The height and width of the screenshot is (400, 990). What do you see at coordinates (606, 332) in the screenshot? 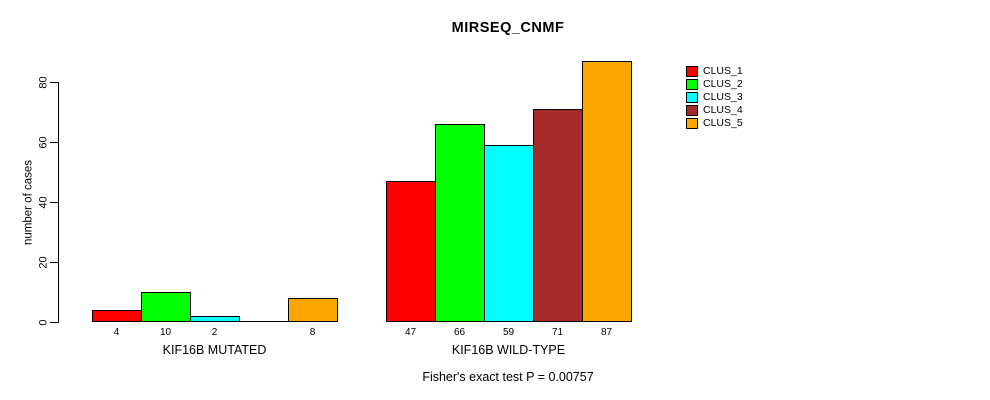
I see `bar-value-label: 87` at bounding box center [606, 332].